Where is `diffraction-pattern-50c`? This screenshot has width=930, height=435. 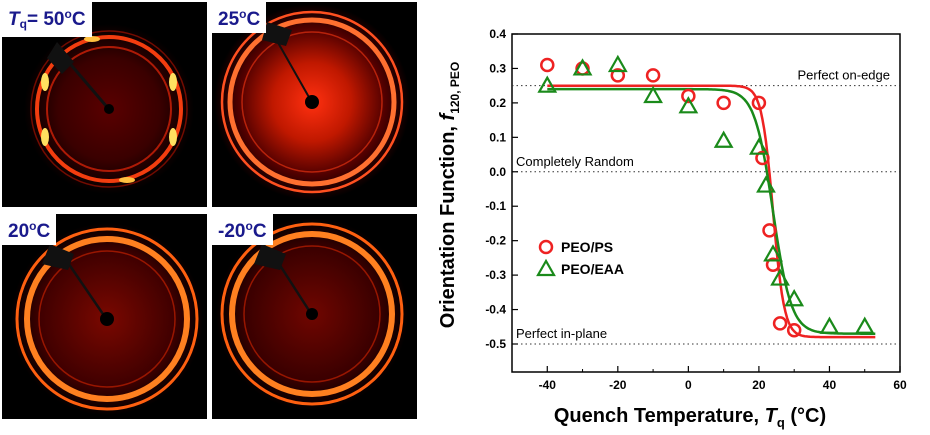 diffraction-pattern-50c is located at coordinates (104, 104).